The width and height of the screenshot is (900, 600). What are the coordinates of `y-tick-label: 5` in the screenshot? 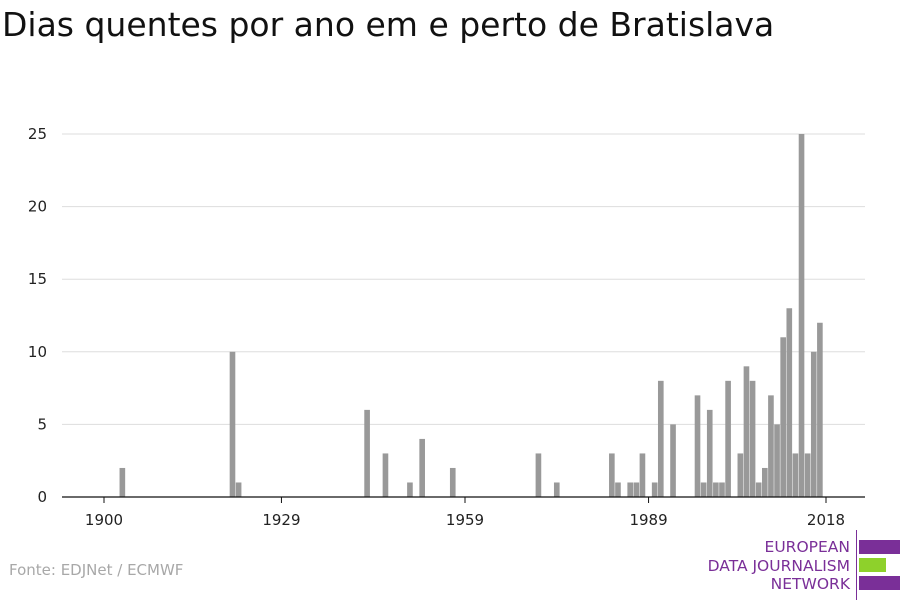 It's located at (42, 424).